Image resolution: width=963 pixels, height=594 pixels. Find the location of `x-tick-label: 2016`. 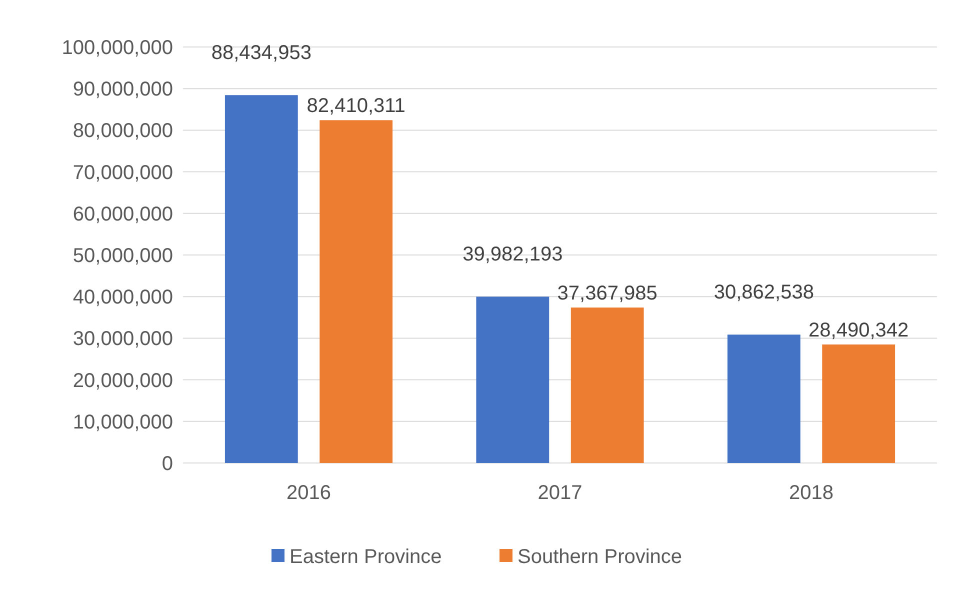

x-tick-label: 2016 is located at coordinates (308, 493).